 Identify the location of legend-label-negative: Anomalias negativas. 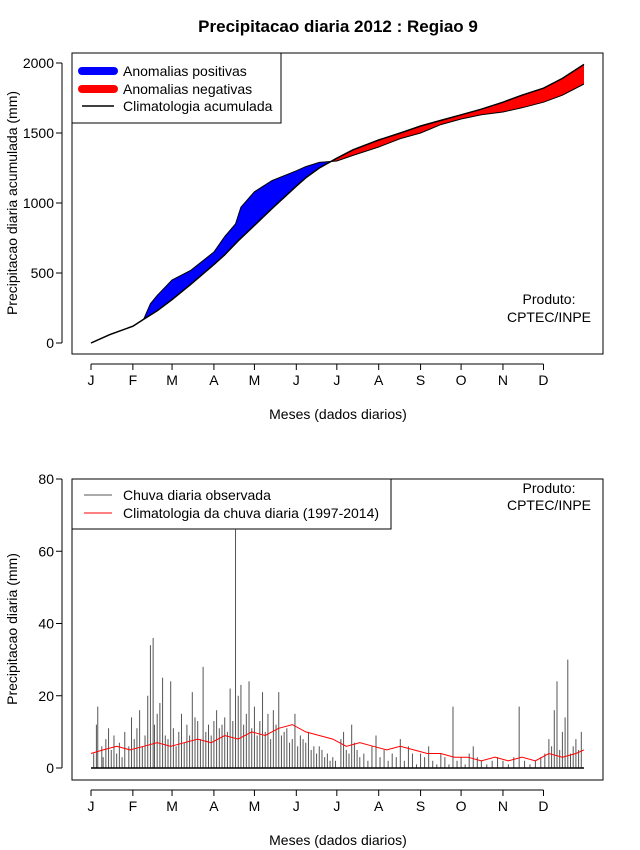
(187, 89).